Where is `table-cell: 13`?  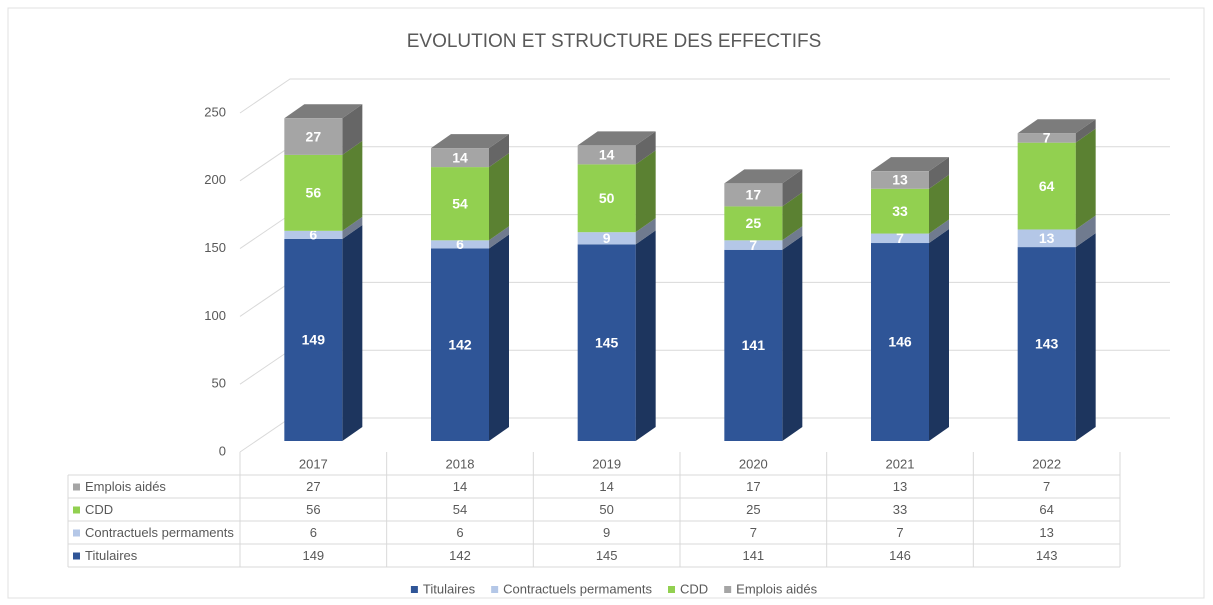 table-cell: 13 is located at coordinates (1046, 532).